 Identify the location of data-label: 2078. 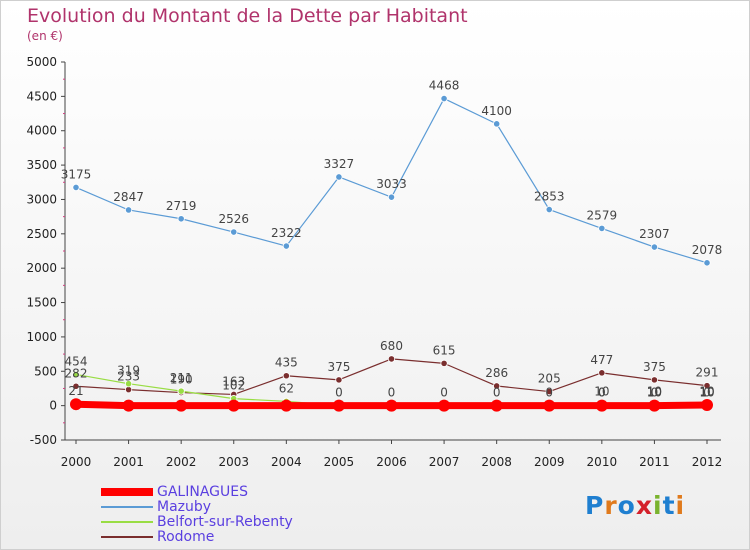
(707, 250).